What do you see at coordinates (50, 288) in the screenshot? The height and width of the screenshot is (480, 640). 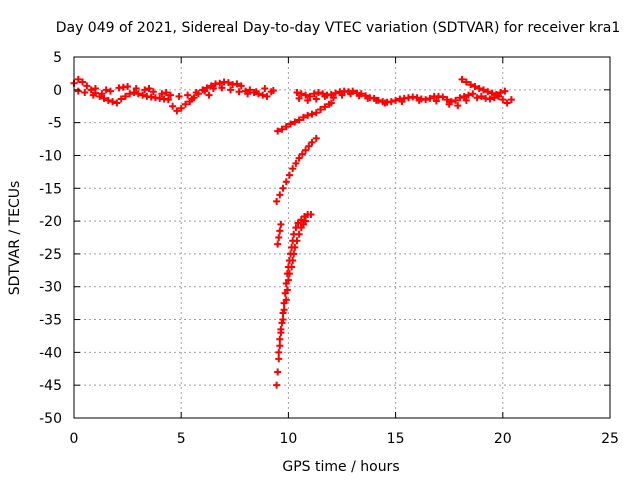 I see `y-tick-label: -30` at bounding box center [50, 288].